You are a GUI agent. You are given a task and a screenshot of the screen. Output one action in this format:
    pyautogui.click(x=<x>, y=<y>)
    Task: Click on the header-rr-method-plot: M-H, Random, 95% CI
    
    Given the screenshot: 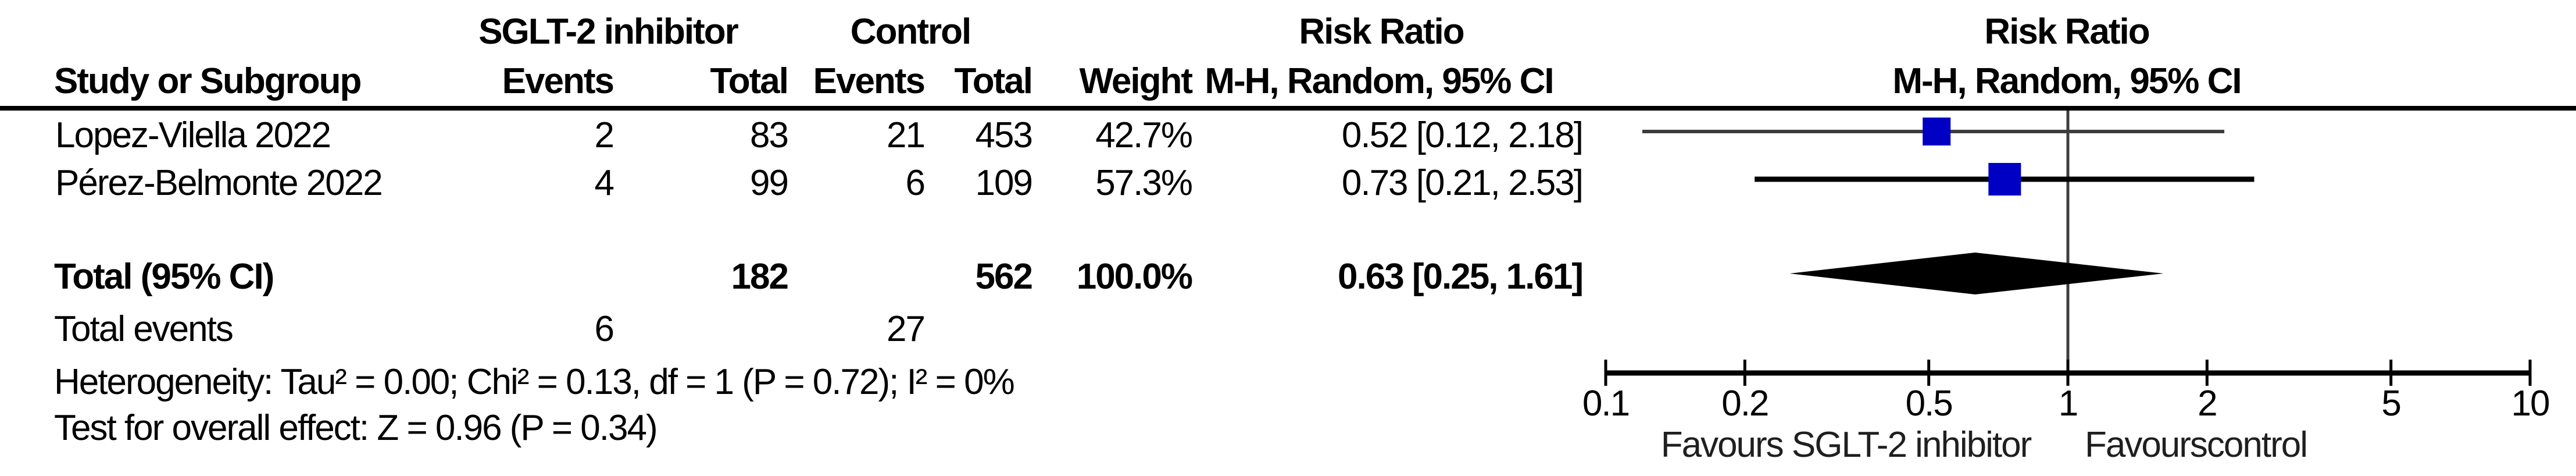 What is the action you would take?
    pyautogui.click(x=2067, y=81)
    